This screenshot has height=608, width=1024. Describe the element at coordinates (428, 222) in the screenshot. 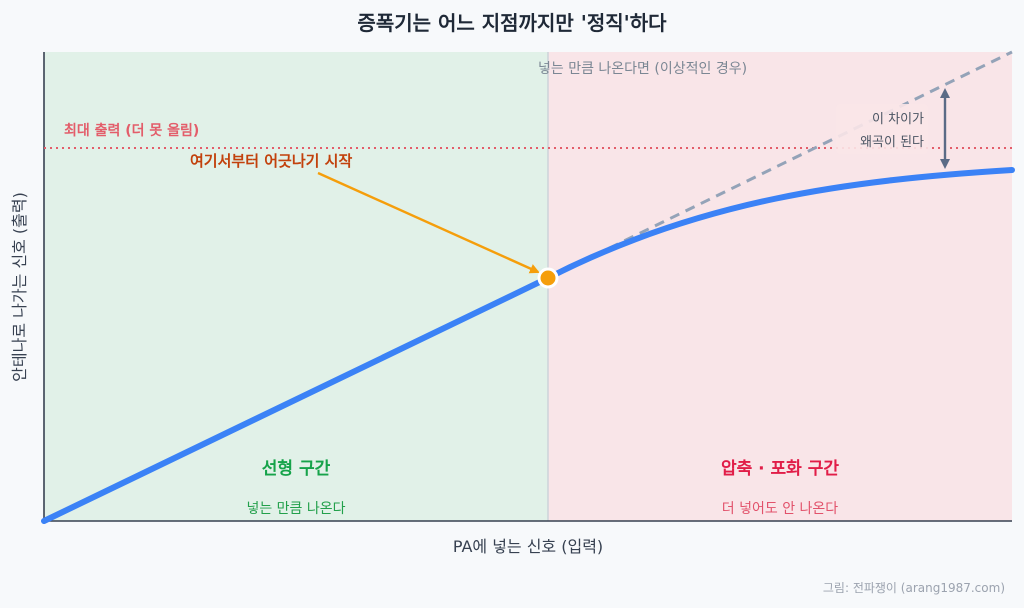

I see `start-arrow-icon` at that location.